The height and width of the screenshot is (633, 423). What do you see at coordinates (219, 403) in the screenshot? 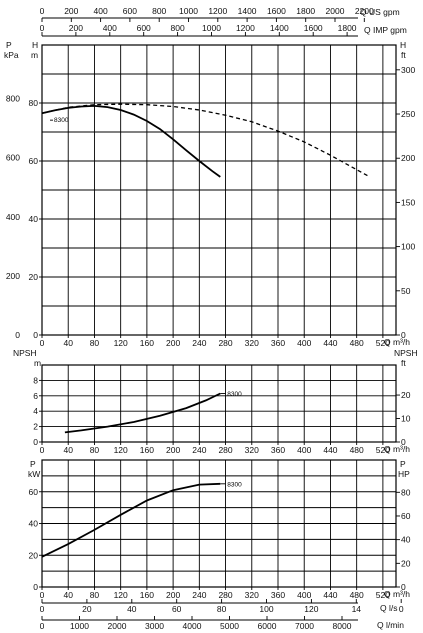
I see `npsh-frame` at bounding box center [219, 403].